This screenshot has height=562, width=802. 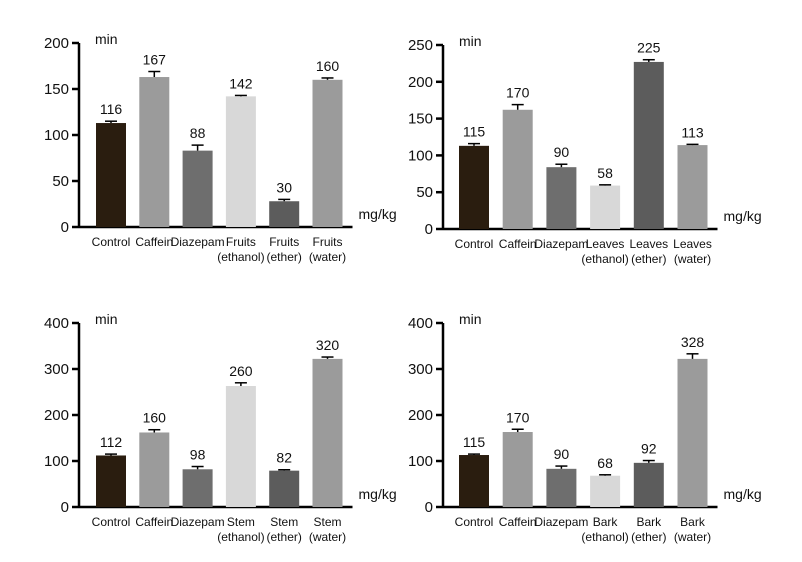 What do you see at coordinates (605, 463) in the screenshot?
I see `data-label: 68` at bounding box center [605, 463].